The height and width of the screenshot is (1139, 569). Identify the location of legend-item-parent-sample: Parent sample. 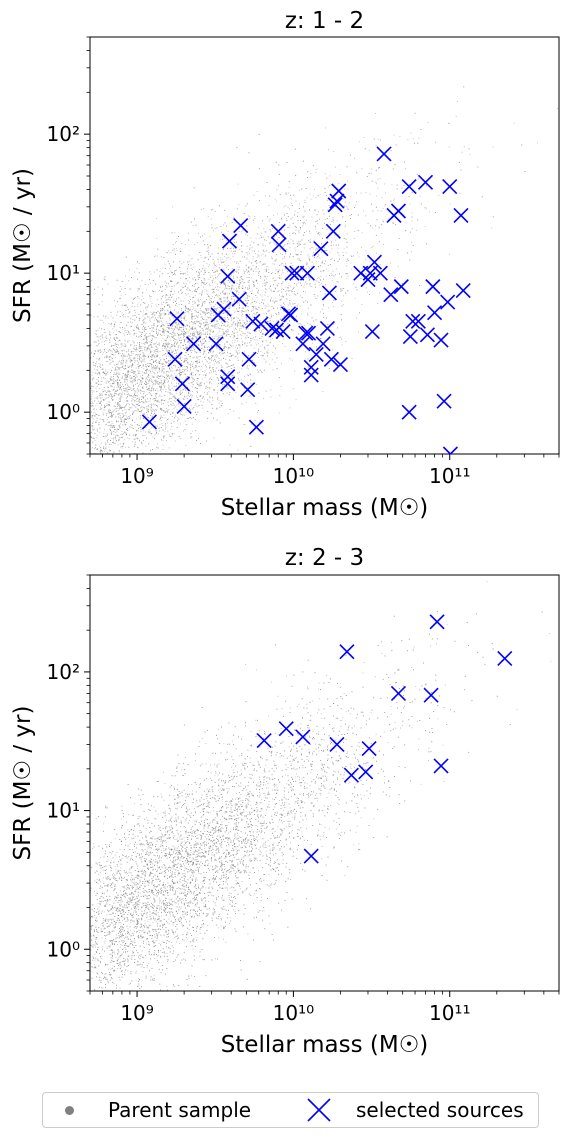
(158, 1110).